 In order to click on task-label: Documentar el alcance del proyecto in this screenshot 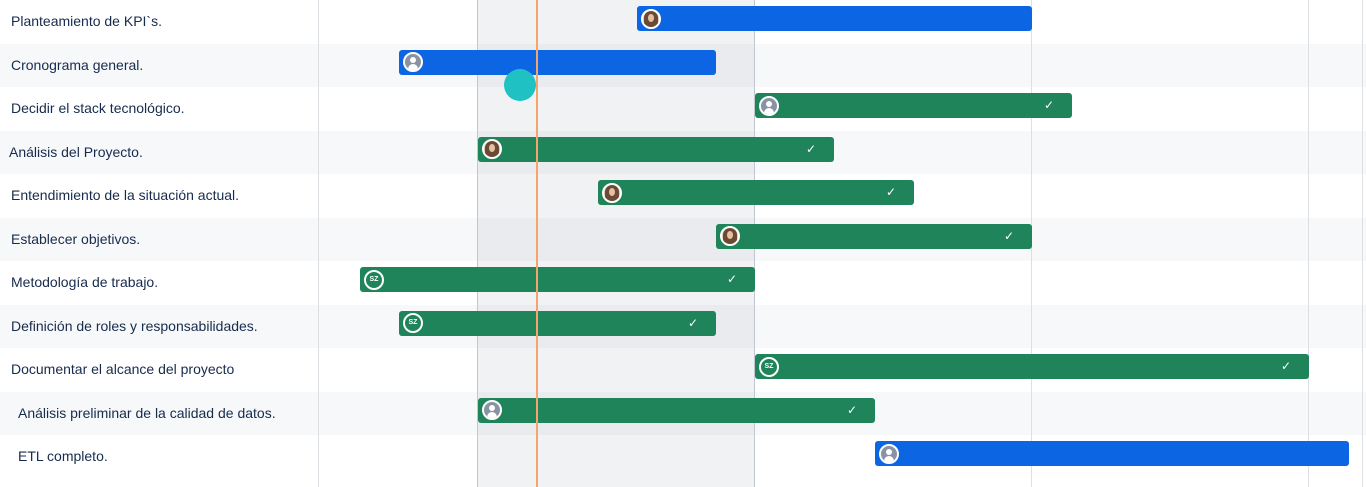, I will do `click(123, 369)`.